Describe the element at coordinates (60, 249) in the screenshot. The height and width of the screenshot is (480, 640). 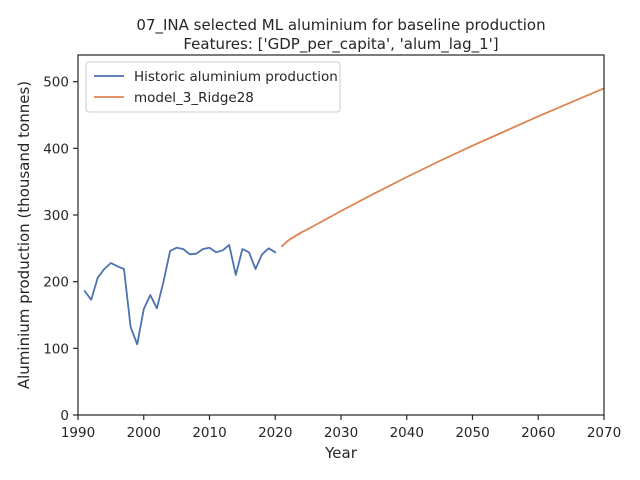
I see `y-axis-ticks: 0 100 200 300 400 500` at that location.